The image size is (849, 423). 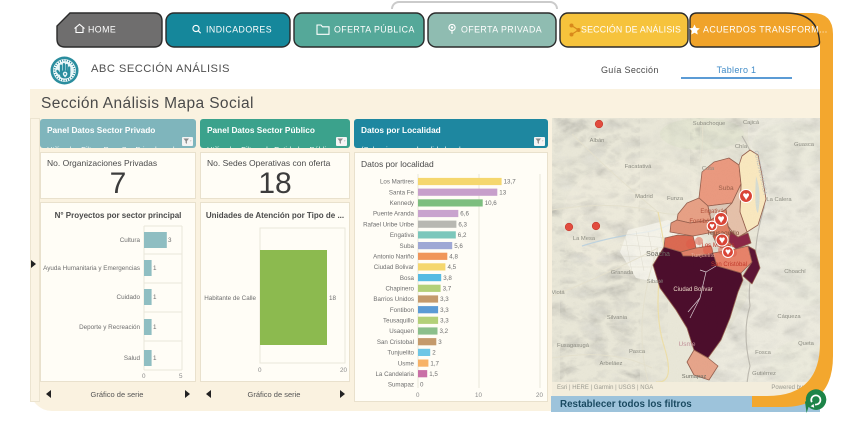 I want to click on svg-text: 5, so click(x=181, y=376).